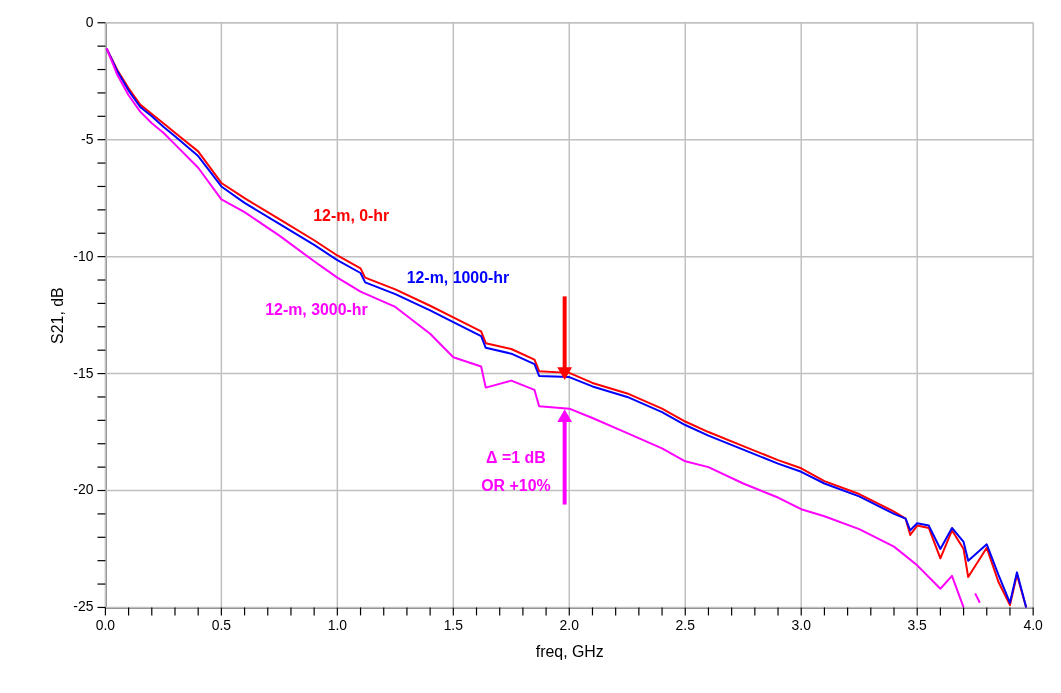  I want to click on x-axis-title: freq, GHz, so click(569, 651).